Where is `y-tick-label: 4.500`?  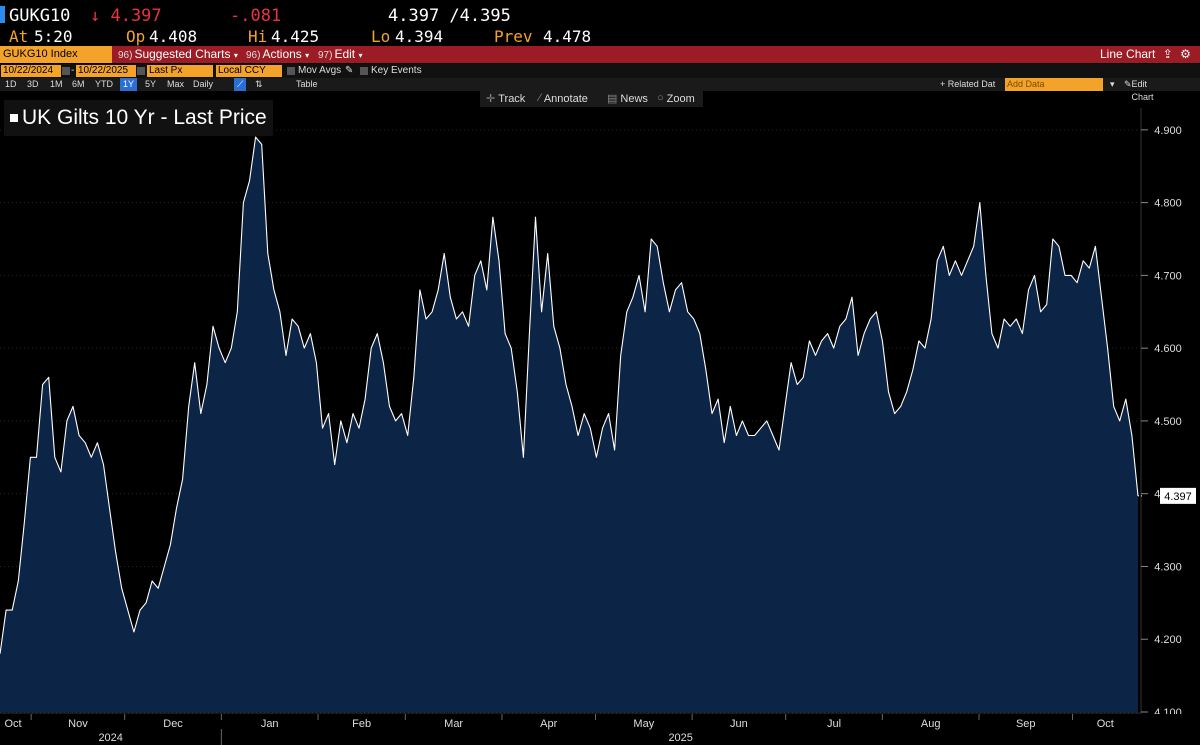
y-tick-label: 4.500 is located at coordinates (1168, 422).